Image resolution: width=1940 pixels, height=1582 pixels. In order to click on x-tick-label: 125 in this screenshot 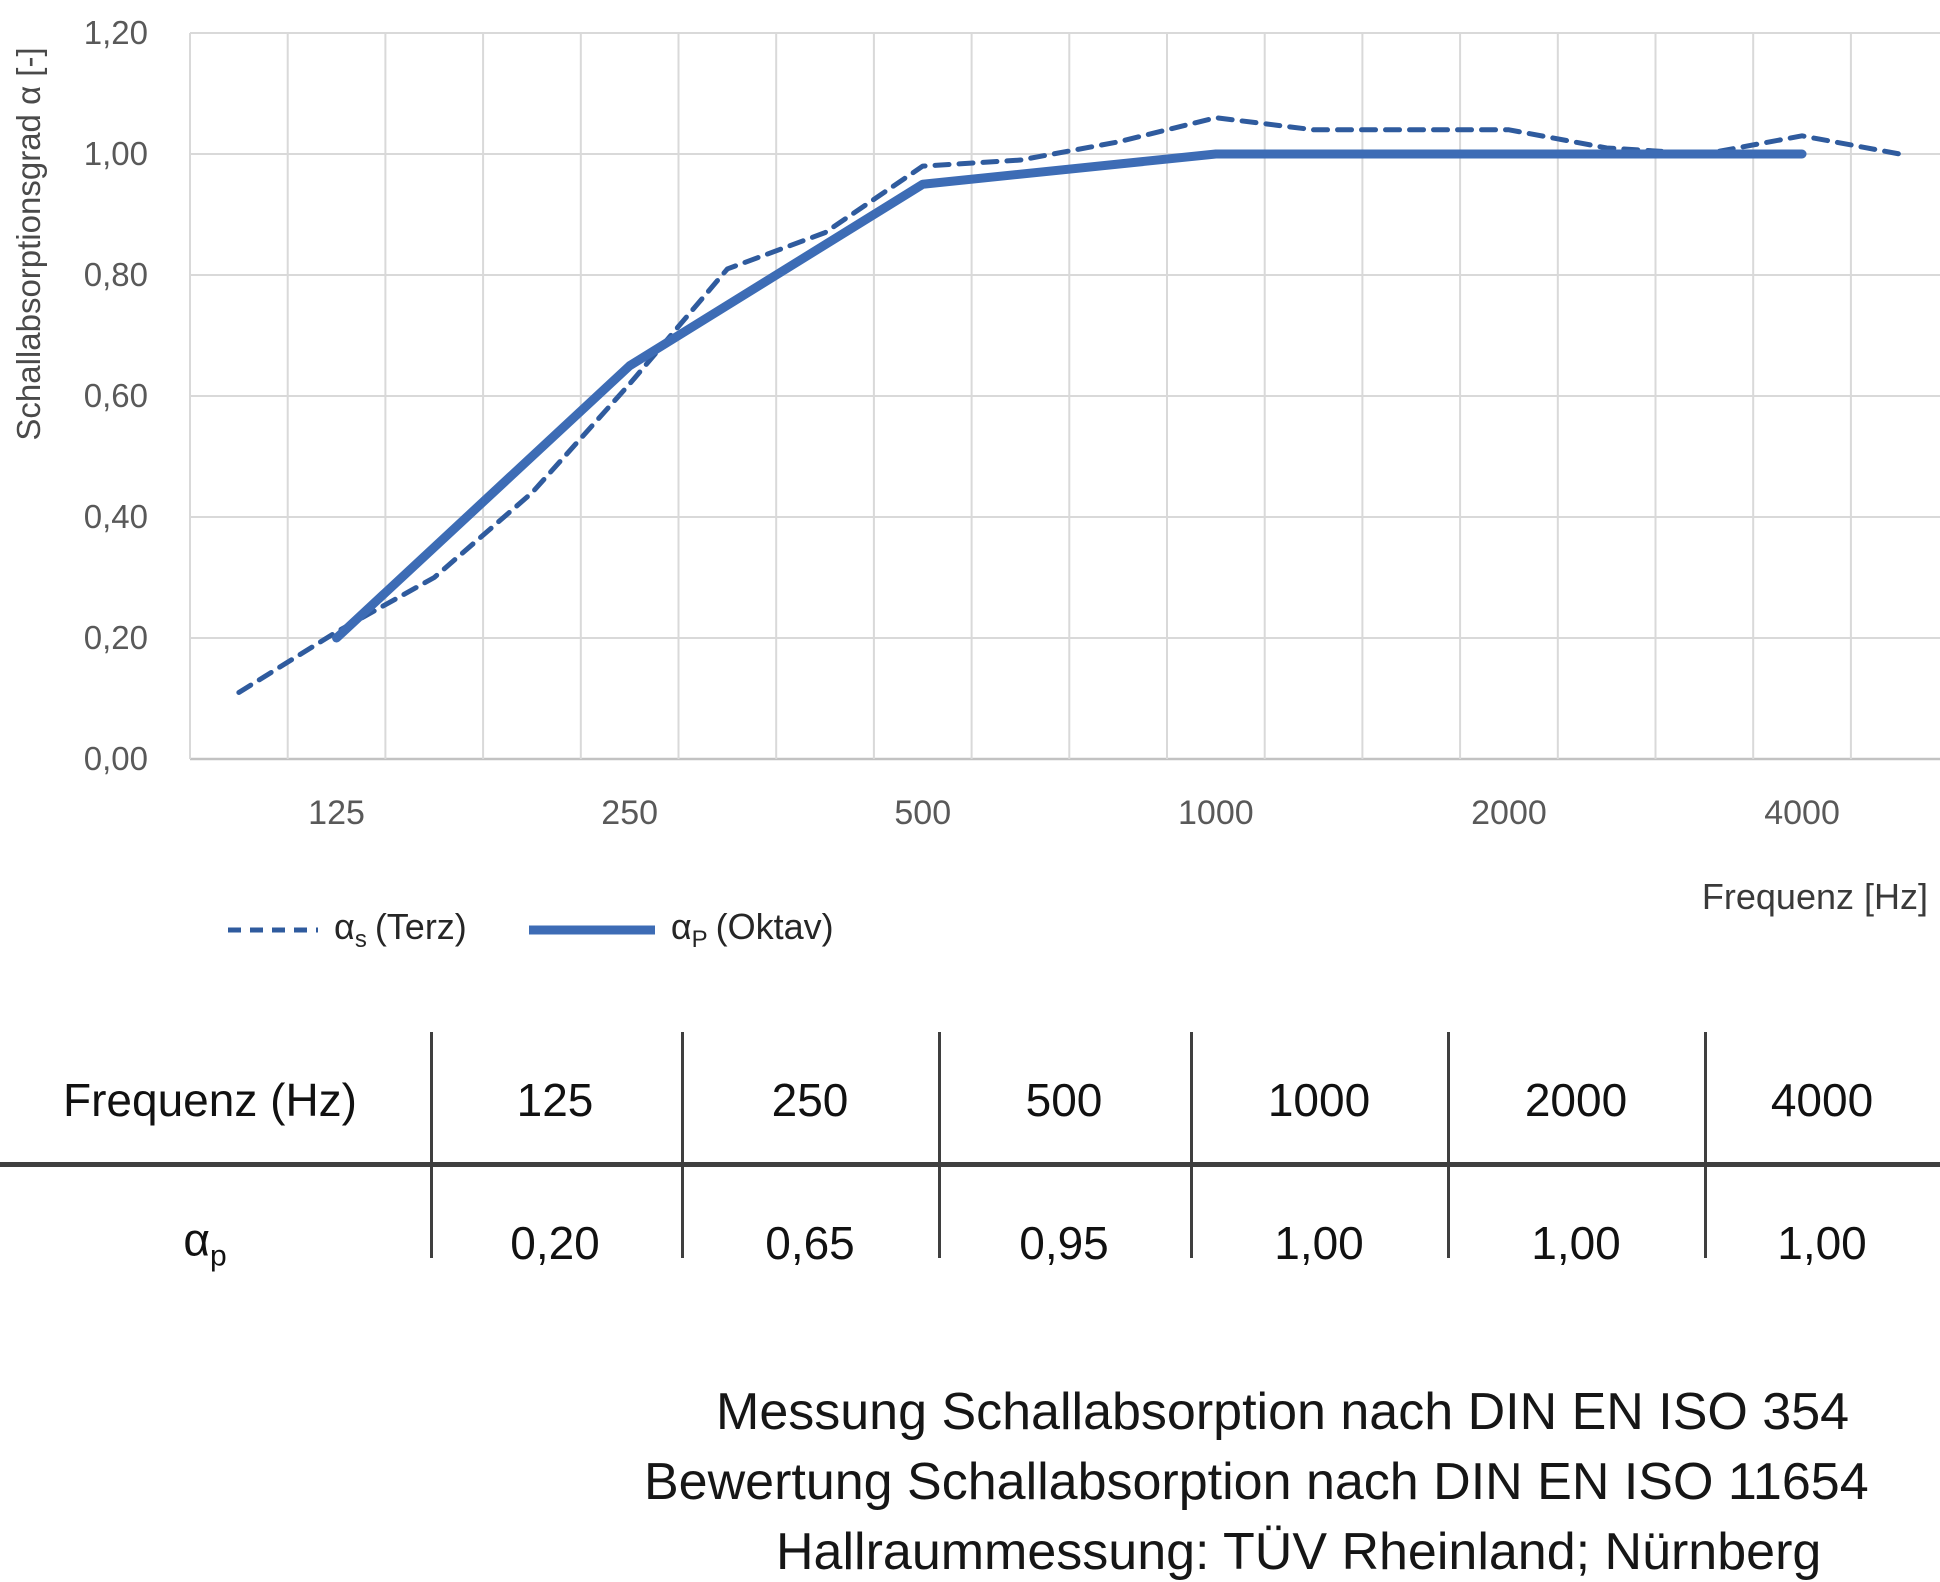, I will do `click(336, 813)`.